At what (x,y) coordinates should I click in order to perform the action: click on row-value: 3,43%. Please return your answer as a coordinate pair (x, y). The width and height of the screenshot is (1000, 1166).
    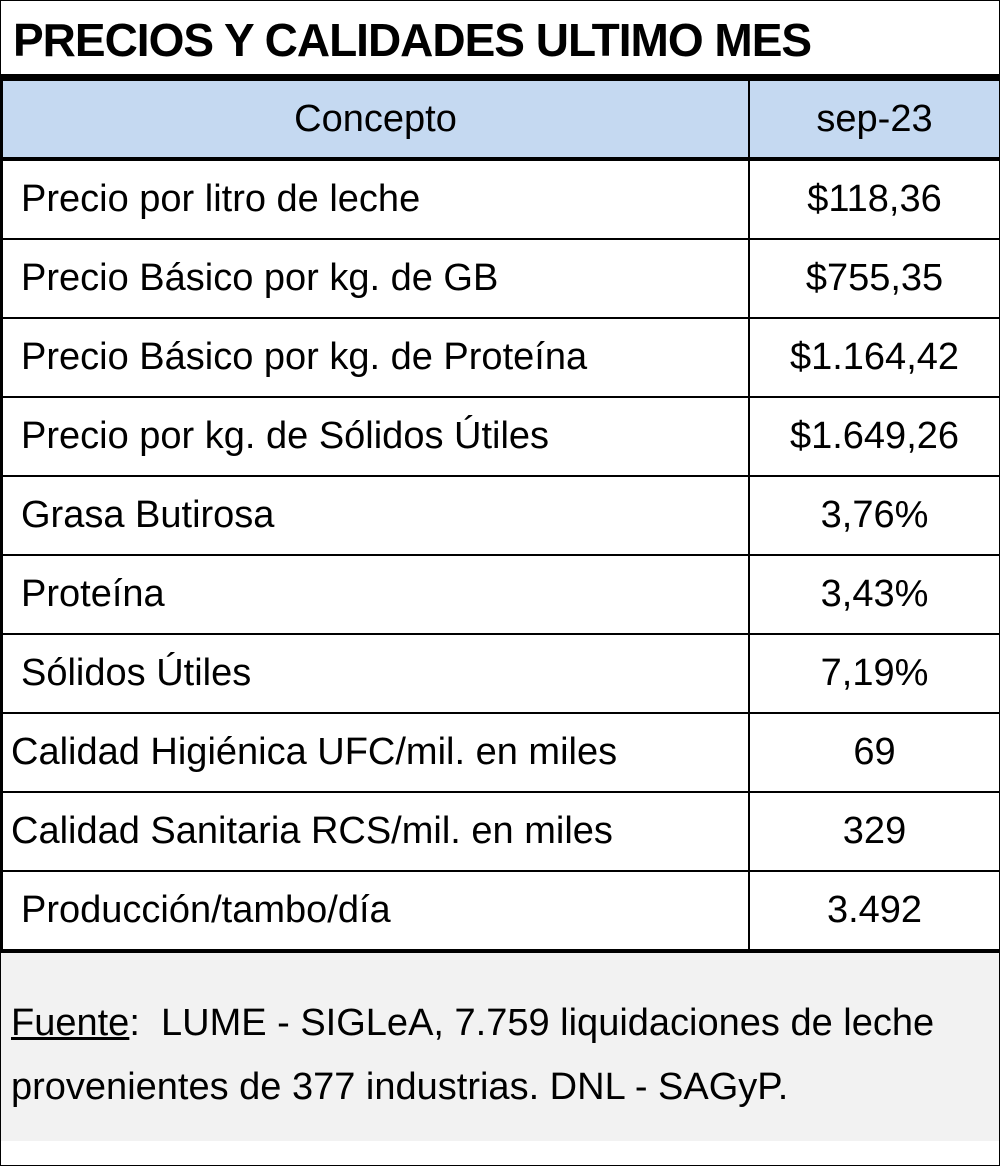
    Looking at the image, I should click on (874, 594).